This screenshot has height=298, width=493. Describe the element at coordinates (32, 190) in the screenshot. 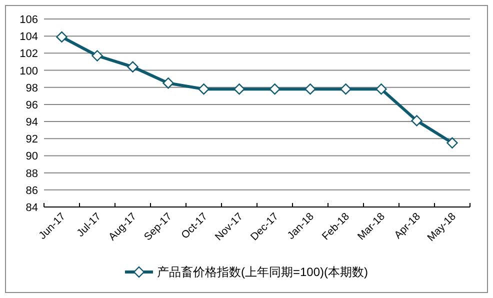

I see `y-tick-label: 86` at that location.